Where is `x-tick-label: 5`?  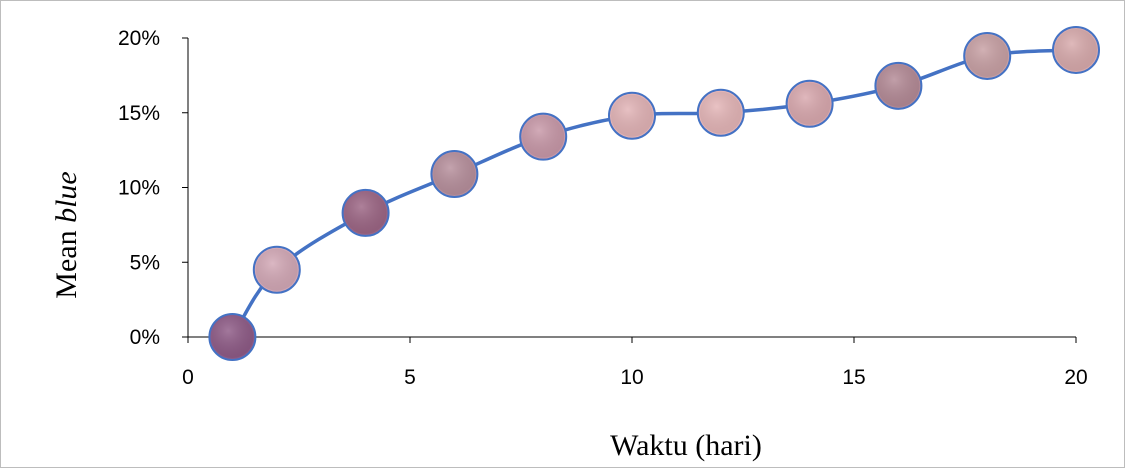
x-tick-label: 5 is located at coordinates (410, 377).